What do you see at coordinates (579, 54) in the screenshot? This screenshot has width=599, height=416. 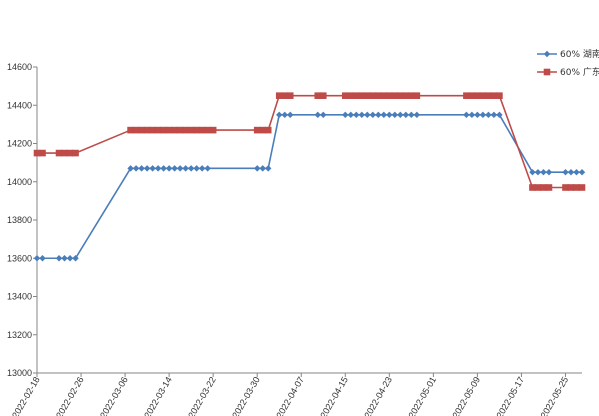 I see `legend-label: 60% 湖南` at bounding box center [579, 54].